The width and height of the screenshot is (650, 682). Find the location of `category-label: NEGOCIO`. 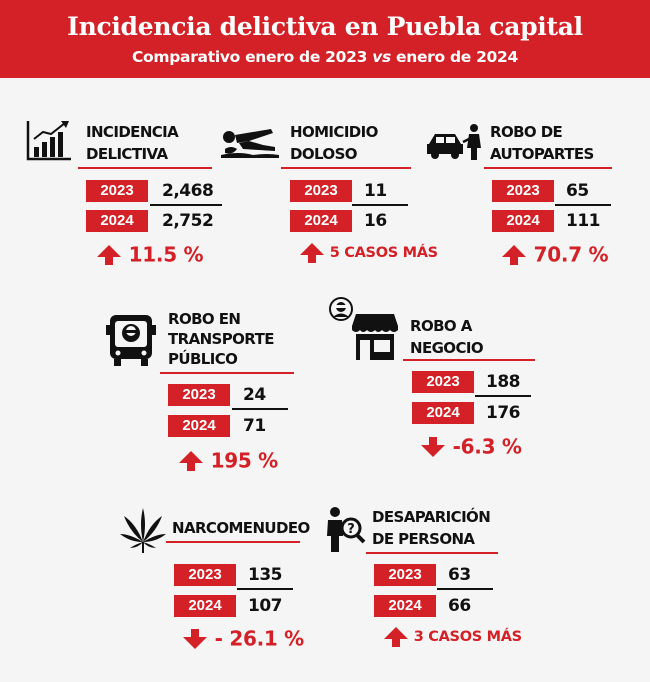

category-label: NEGOCIO is located at coordinates (447, 348).